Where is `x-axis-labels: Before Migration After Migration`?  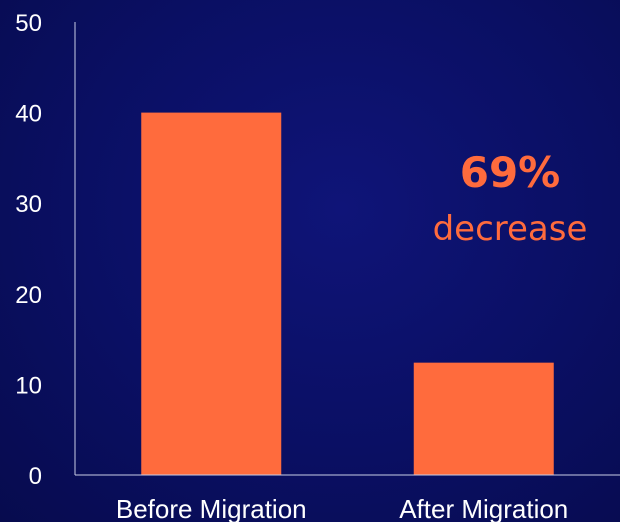 x-axis-labels: Before Migration After Migration is located at coordinates (342, 508).